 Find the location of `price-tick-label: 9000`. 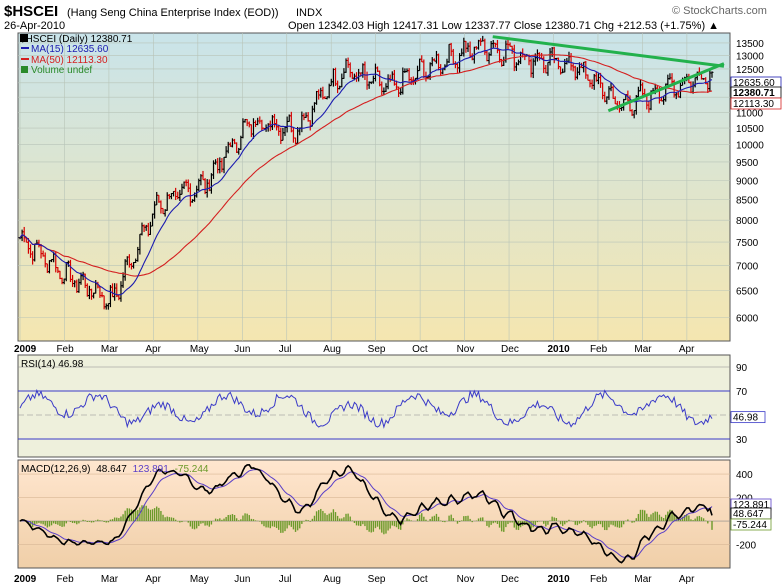

price-tick-label: 9000 is located at coordinates (747, 181).